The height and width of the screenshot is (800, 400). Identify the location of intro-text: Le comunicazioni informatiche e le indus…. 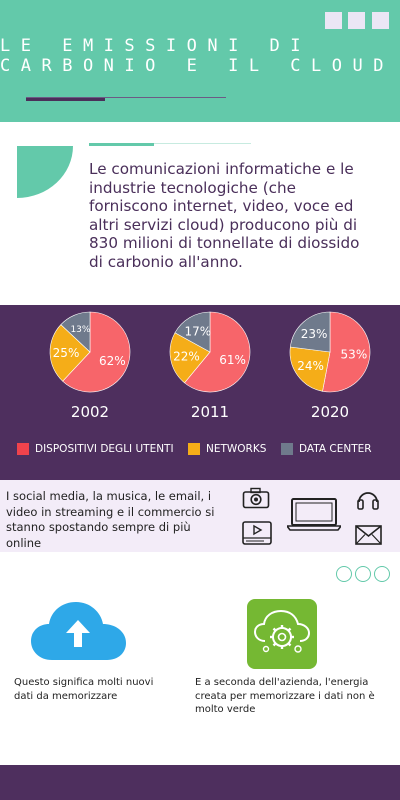
(224, 215).